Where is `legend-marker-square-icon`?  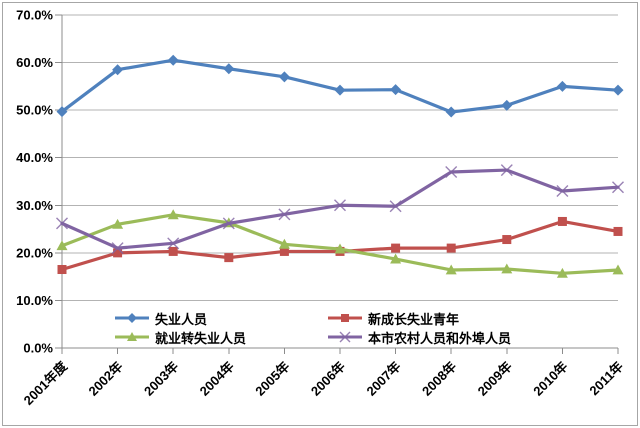
legend-marker-square-icon is located at coordinates (345, 318).